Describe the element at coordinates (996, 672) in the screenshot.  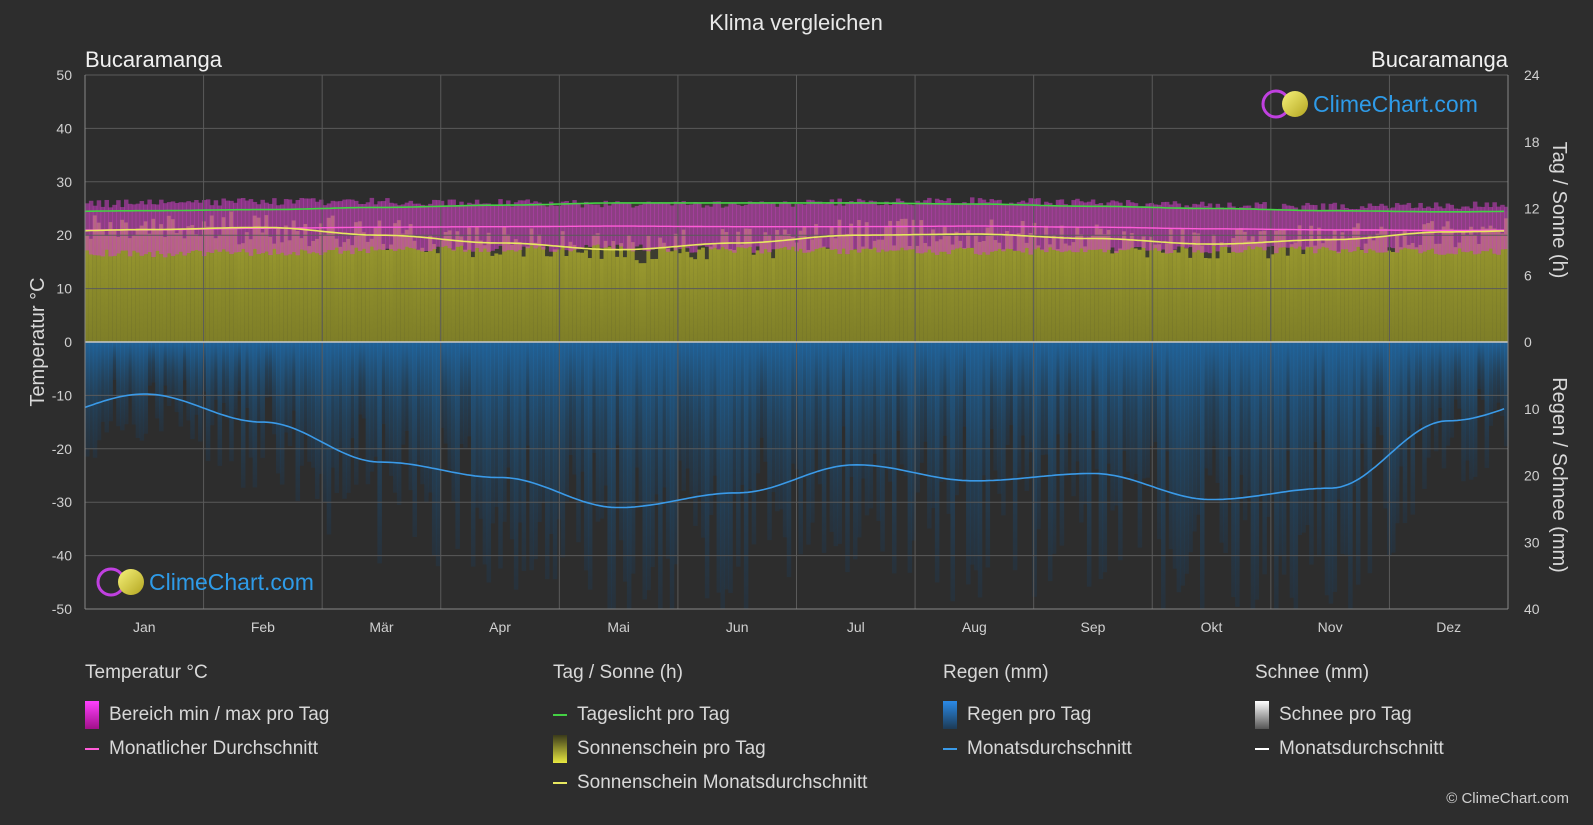
I see `legend-rain-title: Regen (mm)` at that location.